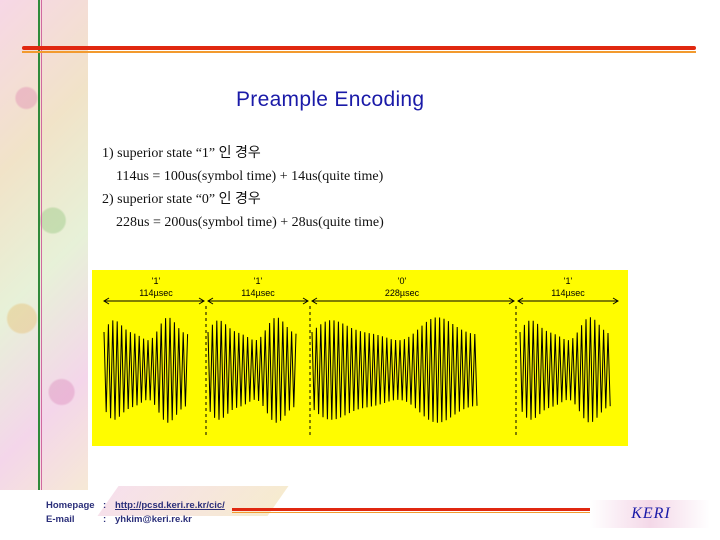 The image size is (720, 540). What do you see at coordinates (181, 199) in the screenshot?
I see `body-line-3: 2) superior state “0” 인 경우` at bounding box center [181, 199].